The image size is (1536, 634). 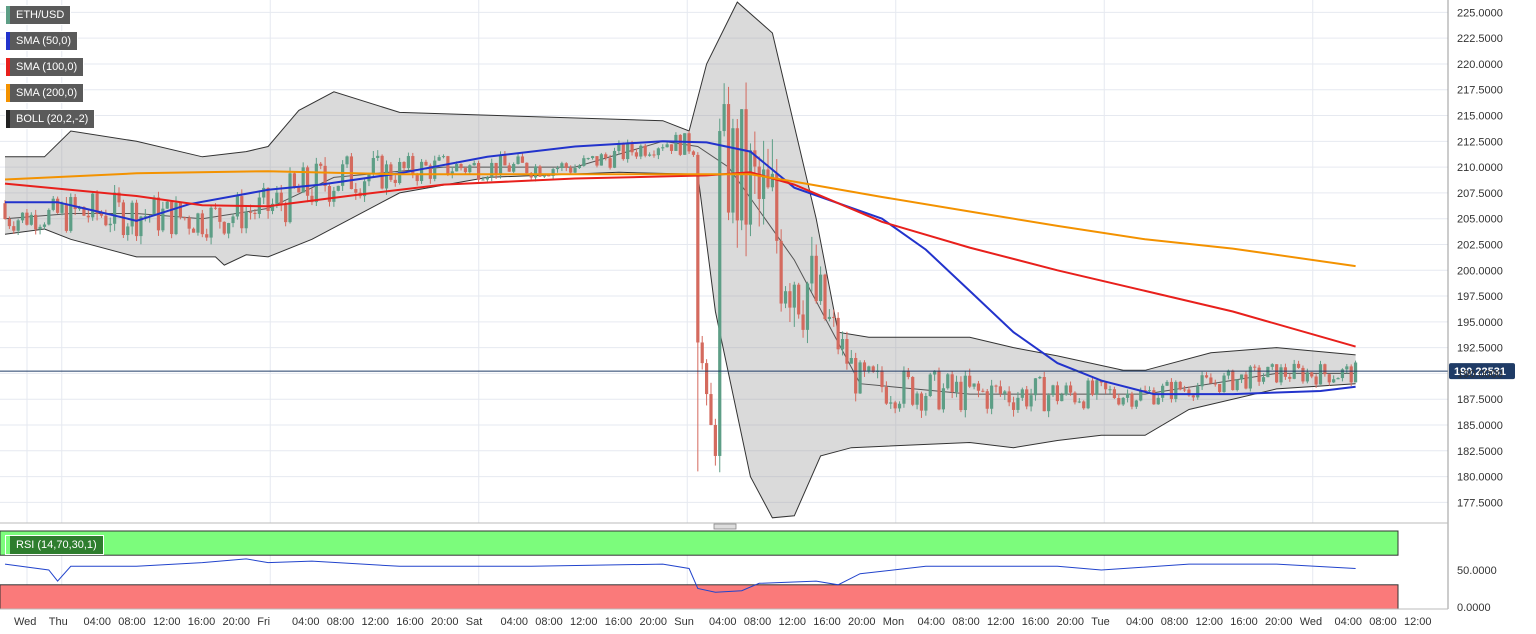 I want to click on y-tick-label: 197.5000, so click(x=1480, y=297).